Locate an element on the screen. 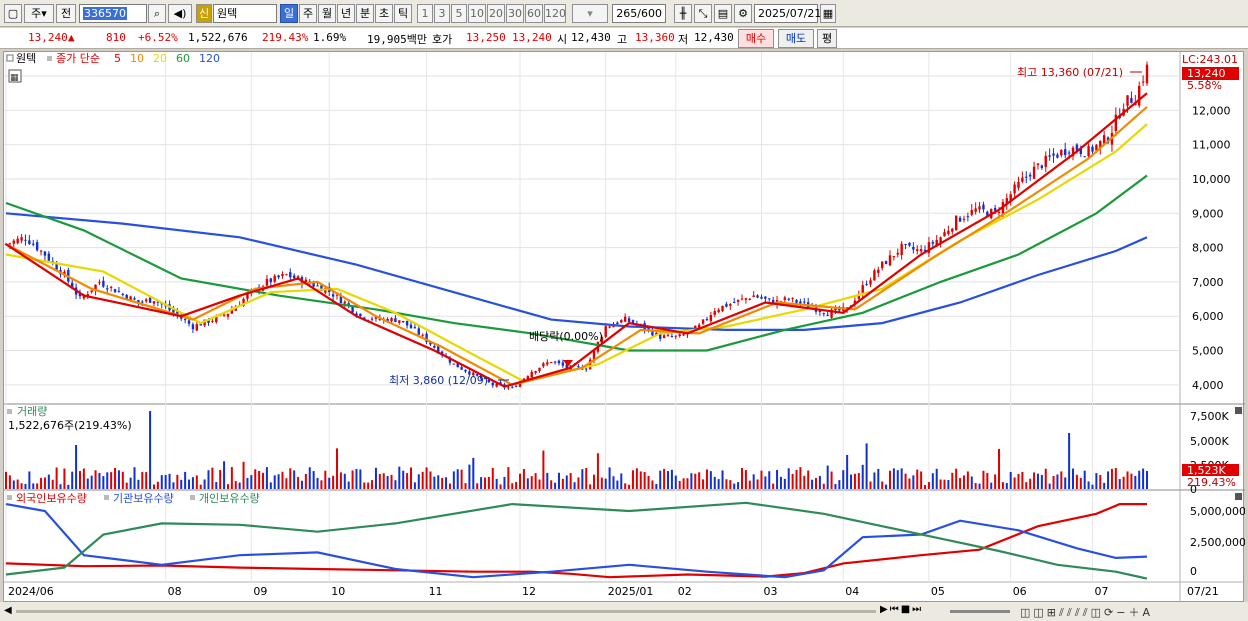 The width and height of the screenshot is (1248, 621). scroll-left-icon: ◀ is located at coordinates (8, 610).